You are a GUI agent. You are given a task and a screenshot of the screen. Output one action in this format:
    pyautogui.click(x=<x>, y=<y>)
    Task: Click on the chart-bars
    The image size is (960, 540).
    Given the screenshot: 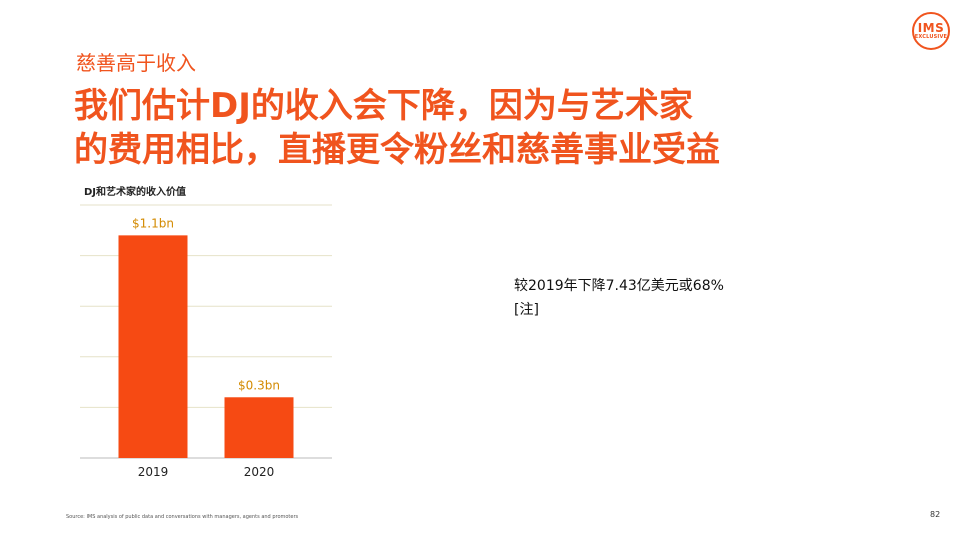 What is the action you would take?
    pyautogui.click(x=206, y=346)
    